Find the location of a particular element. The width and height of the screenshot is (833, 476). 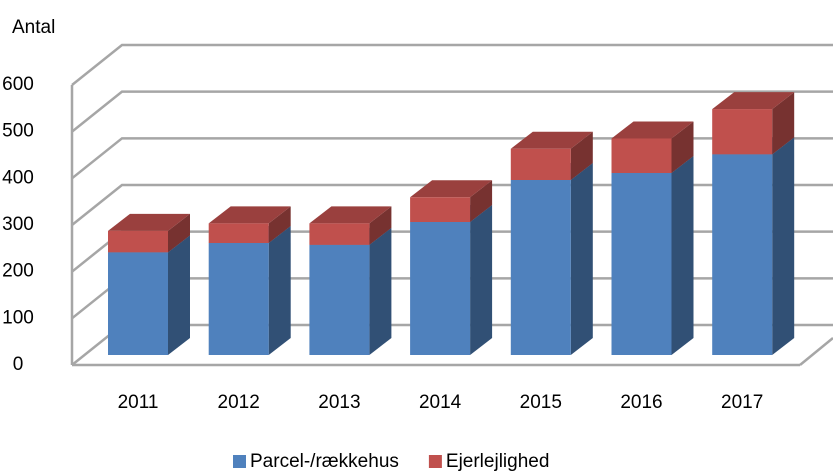

legend-label: Ejerlejlighed is located at coordinates (498, 461).